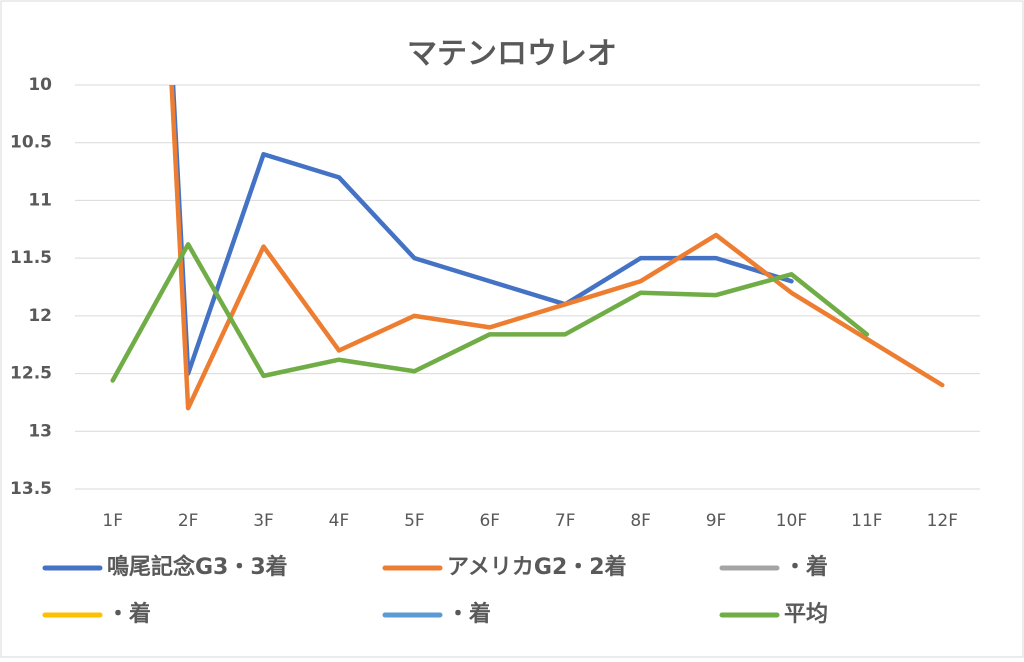 The height and width of the screenshot is (662, 1024). I want to click on y-tick-label: 13.5, so click(31, 489).